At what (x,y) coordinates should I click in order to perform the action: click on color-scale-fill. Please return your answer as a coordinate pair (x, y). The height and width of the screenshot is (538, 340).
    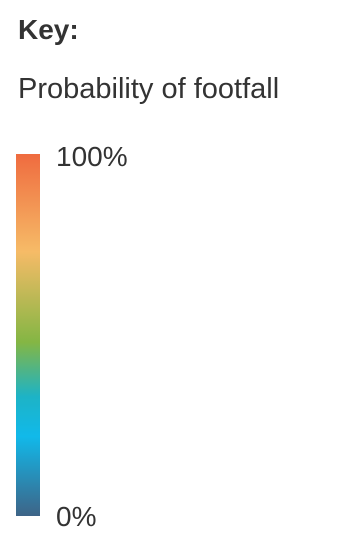
    Looking at the image, I should click on (28, 335).